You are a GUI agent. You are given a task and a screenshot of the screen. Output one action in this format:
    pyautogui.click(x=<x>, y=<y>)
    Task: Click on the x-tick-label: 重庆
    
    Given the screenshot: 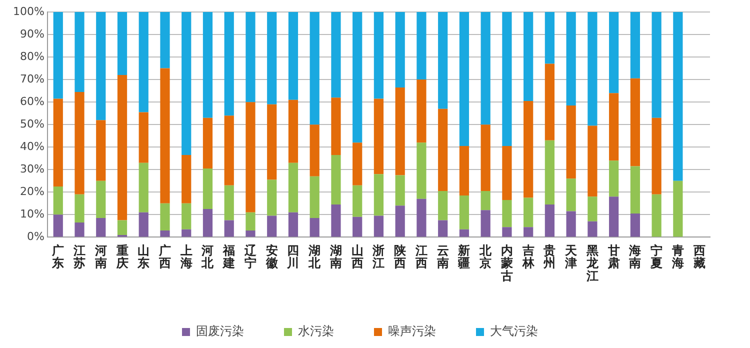 What is the action you would take?
    pyautogui.click(x=121, y=257)
    